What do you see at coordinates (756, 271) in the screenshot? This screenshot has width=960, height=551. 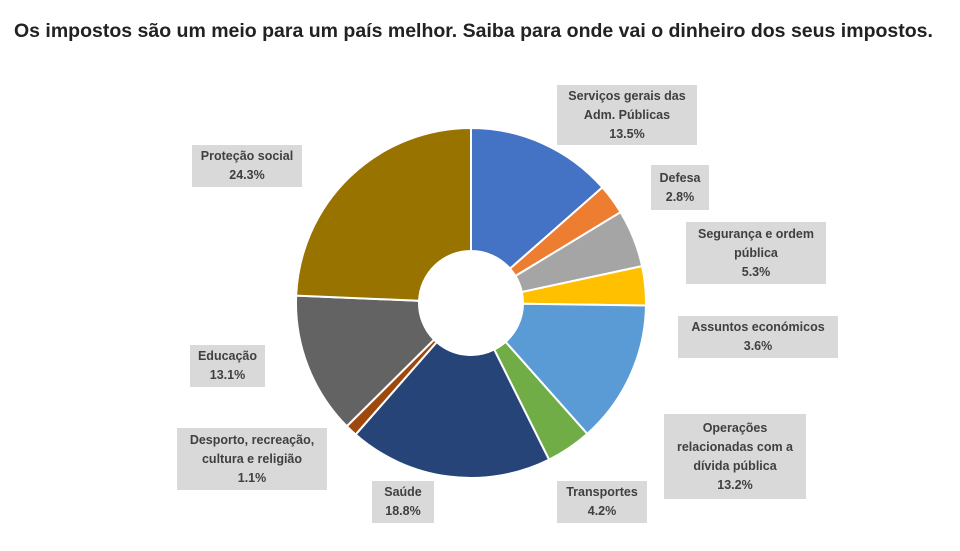 I see `data-label-value: 5.3%` at bounding box center [756, 271].